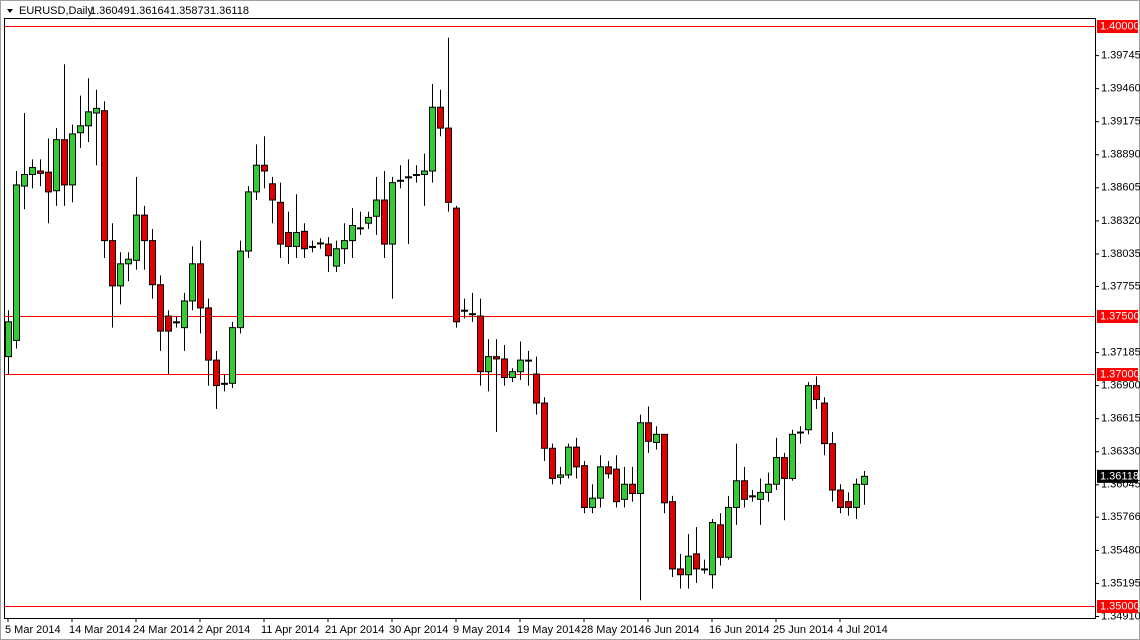 The image size is (1140, 640). I want to click on y-tick-label: 1.36900, so click(1120, 386).